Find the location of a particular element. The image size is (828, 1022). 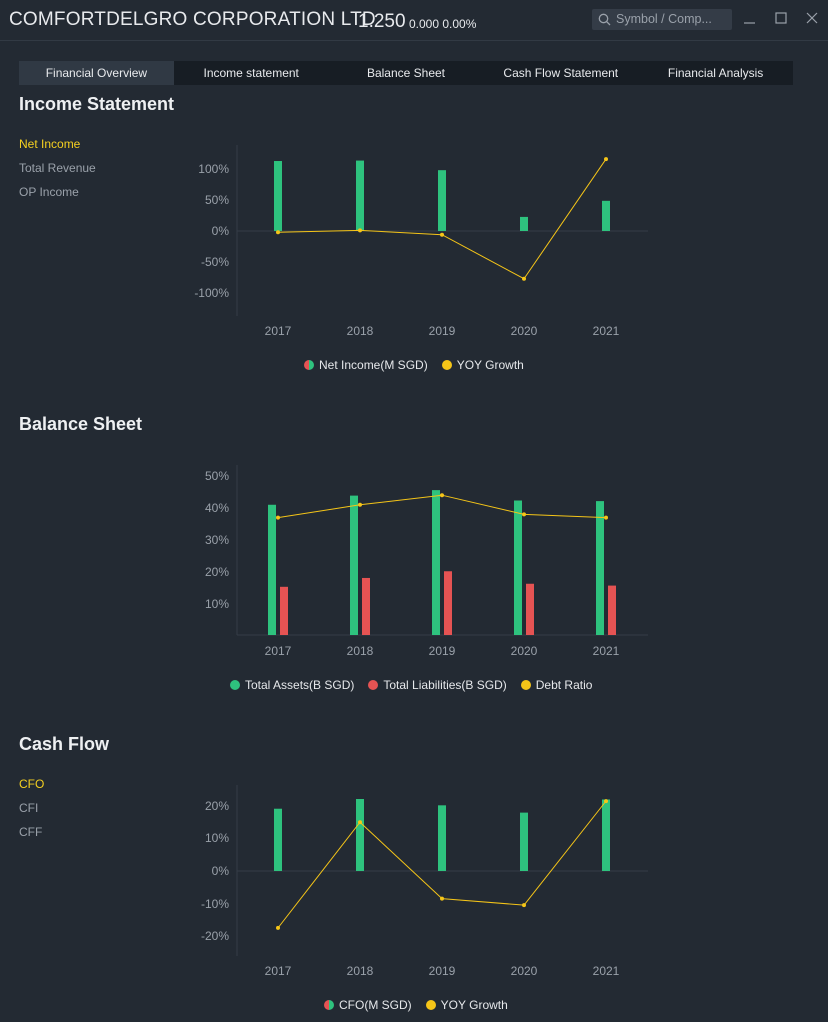

net-income-legend-dot is located at coordinates (309, 365).